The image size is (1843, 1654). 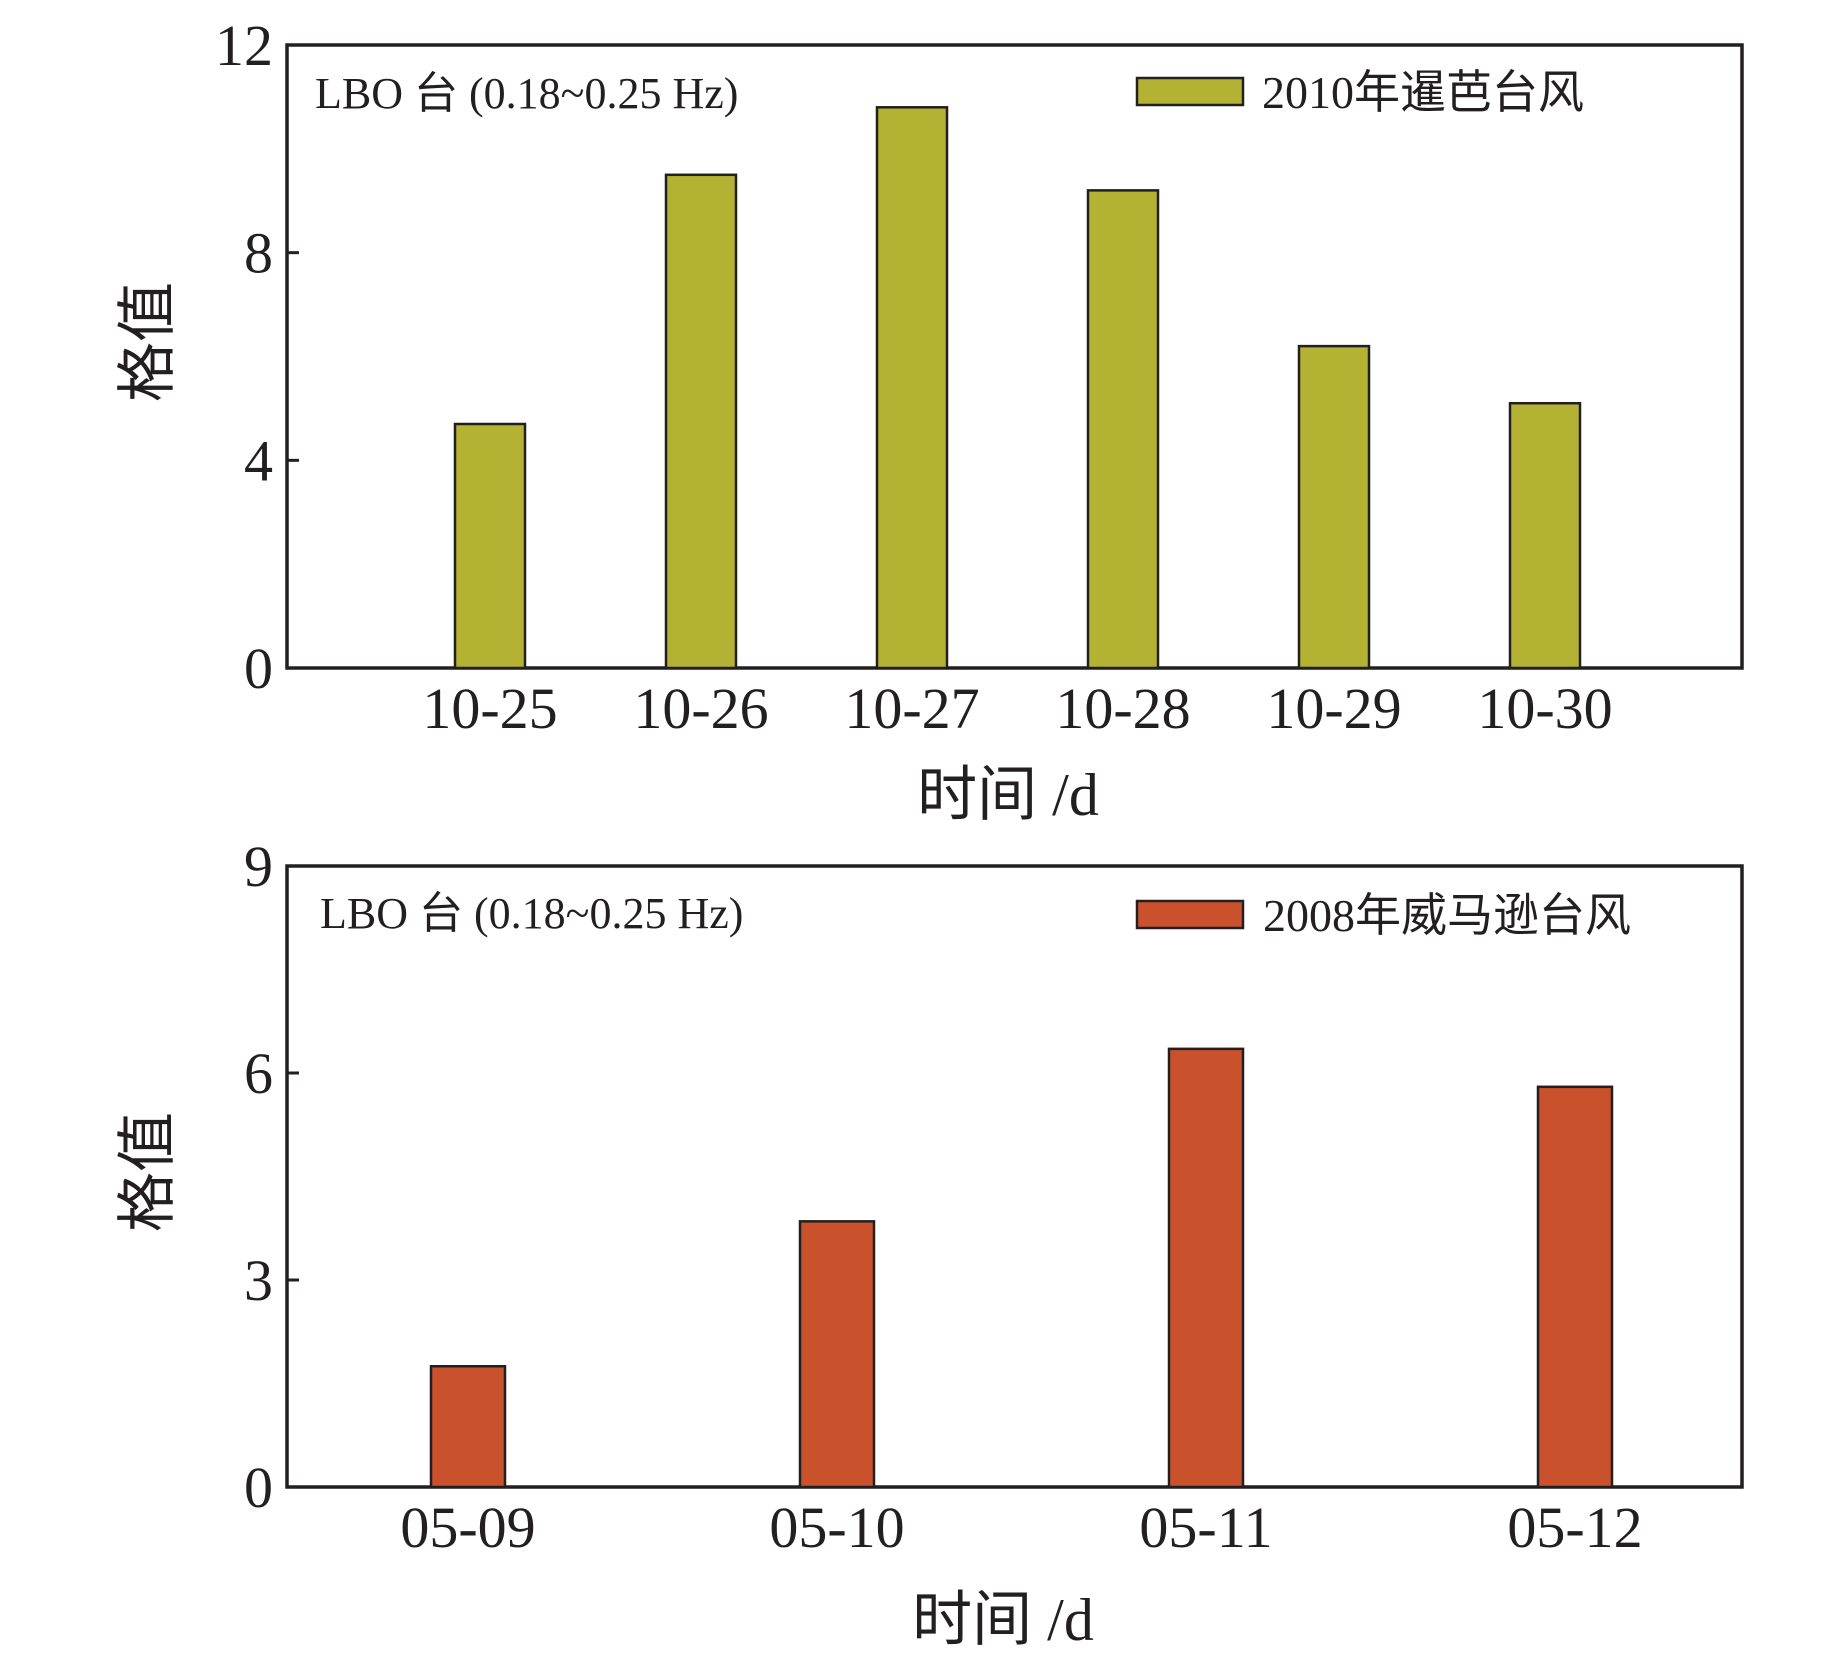 I want to click on x-tick-label: 10-29, so click(x=1333, y=708).